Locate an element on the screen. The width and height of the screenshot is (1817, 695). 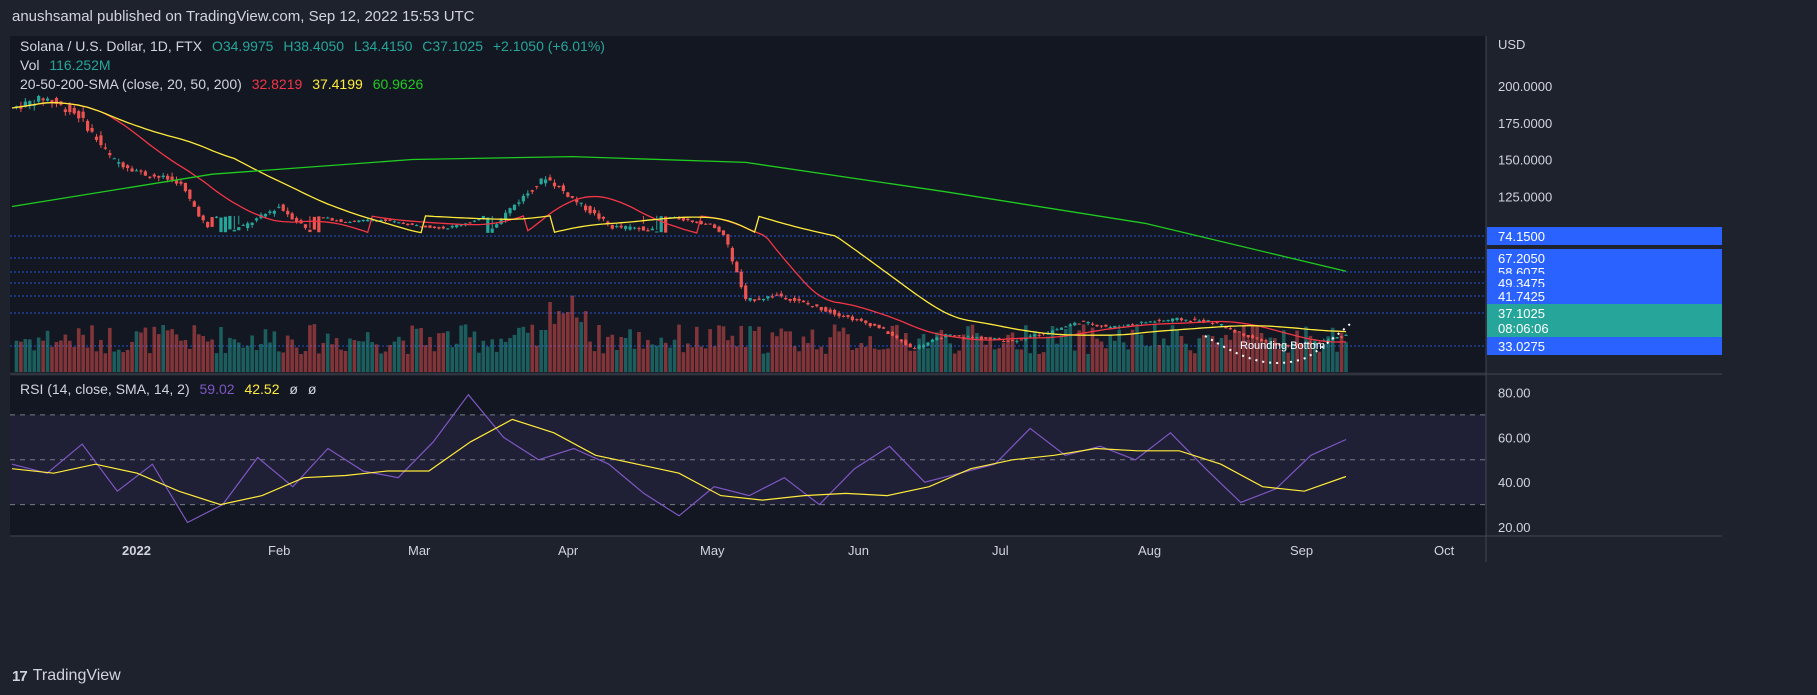
rsi-tick: 60.00 is located at coordinates (1514, 437).